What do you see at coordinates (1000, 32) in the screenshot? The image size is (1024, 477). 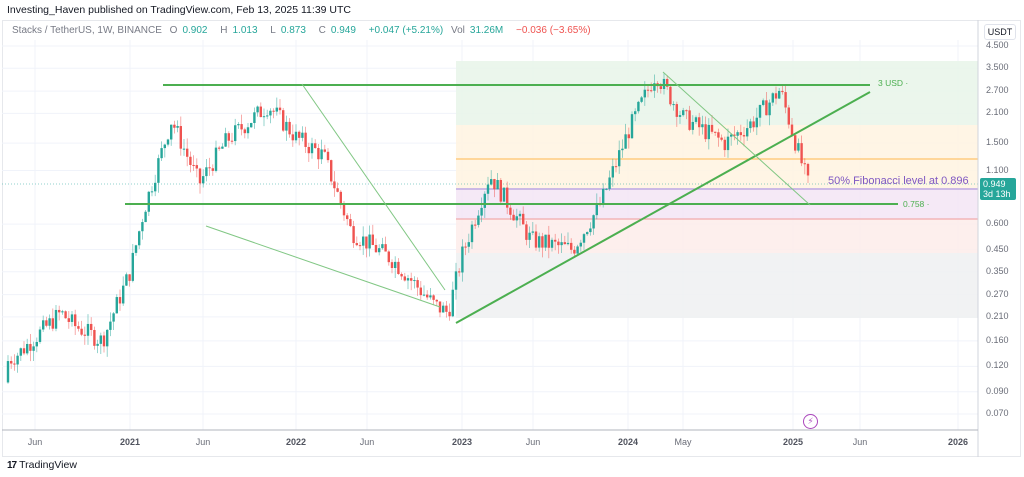 I see `currency-unit-button: USDT` at bounding box center [1000, 32].